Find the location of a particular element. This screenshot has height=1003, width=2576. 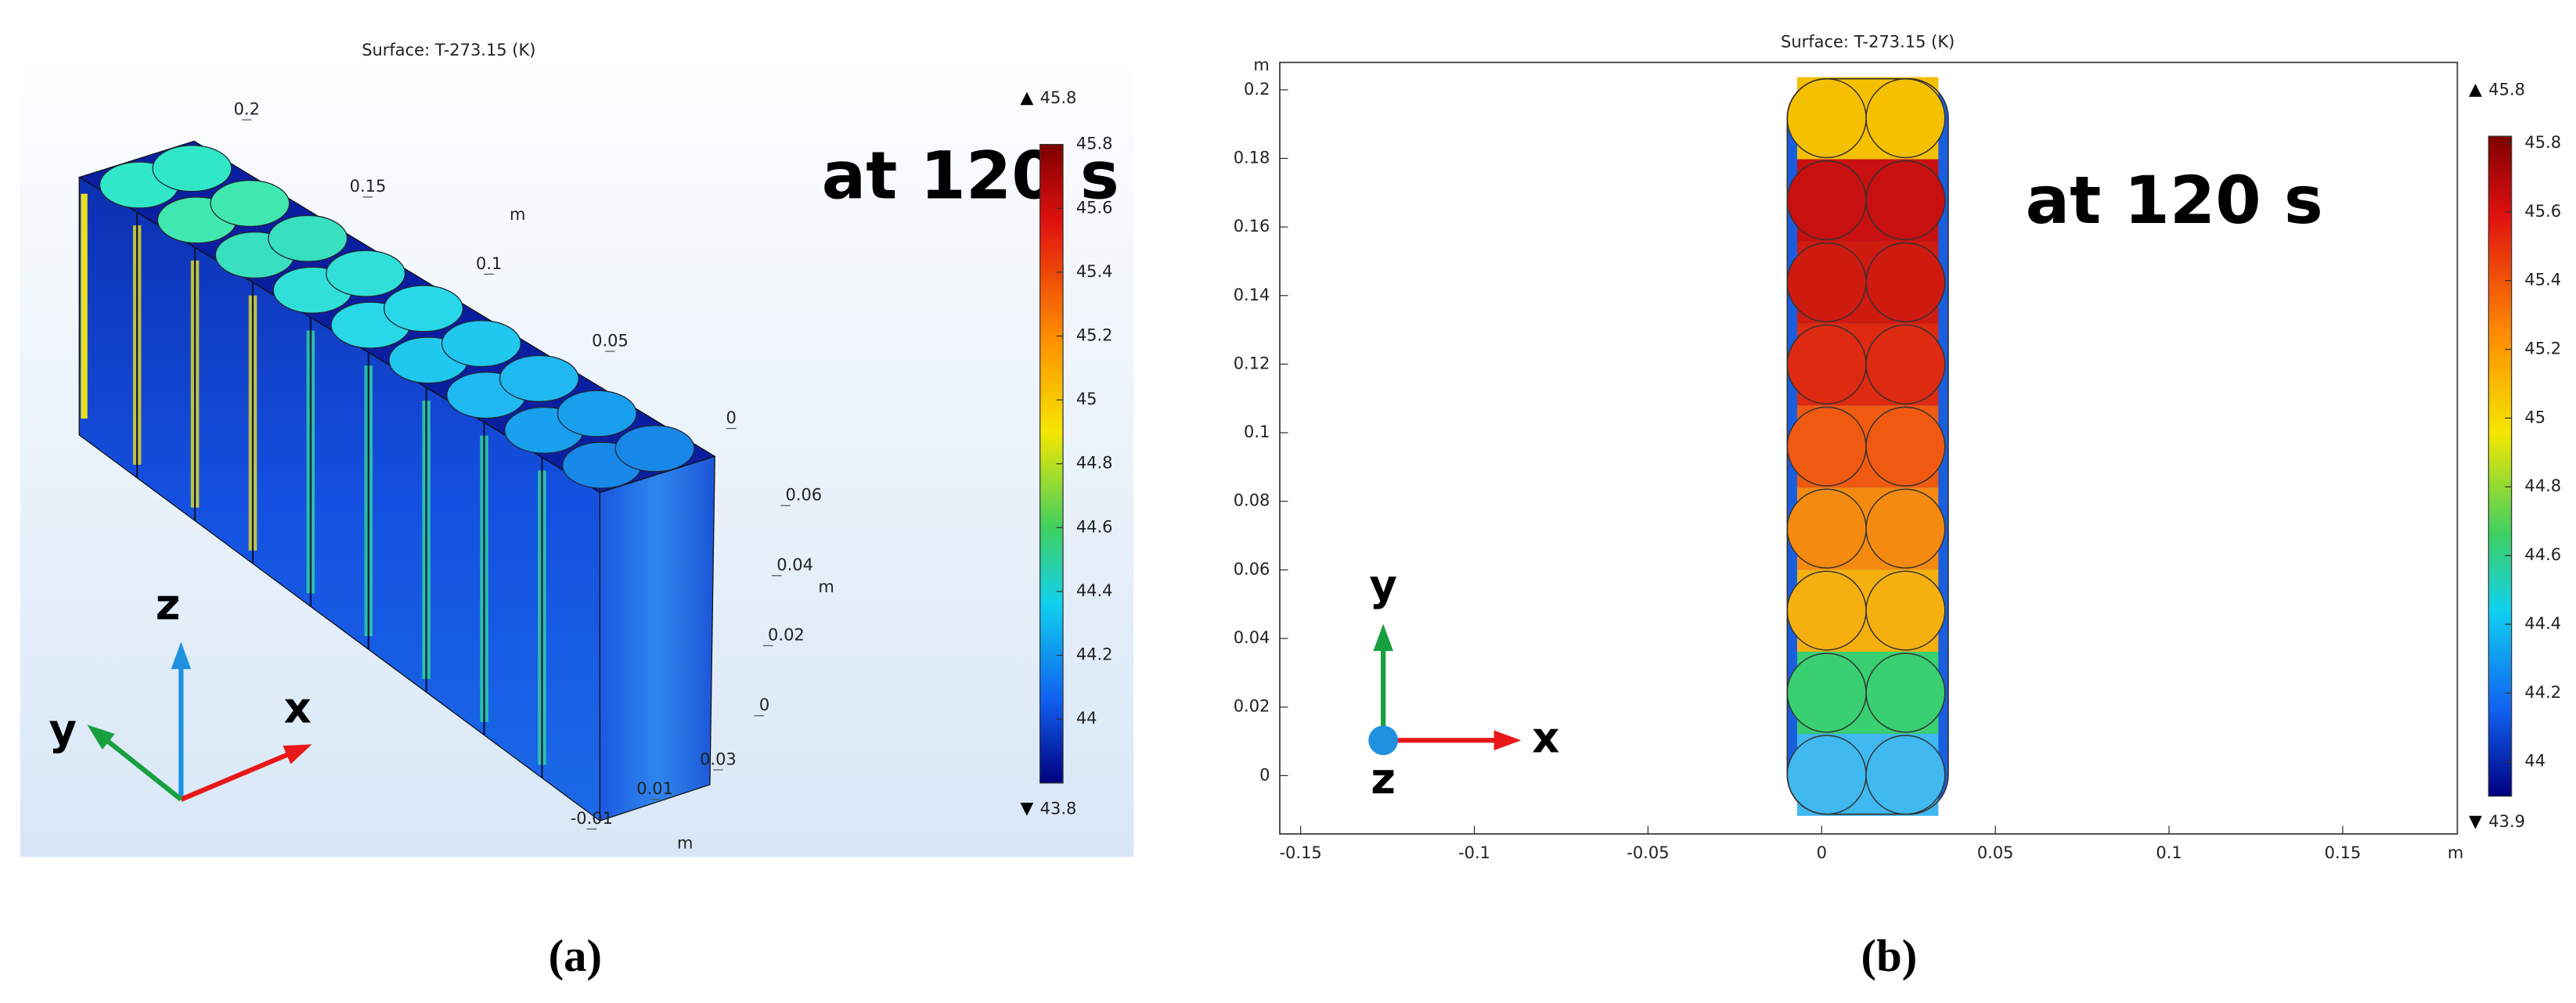

axis-tick-label: 0.15 is located at coordinates (368, 186).